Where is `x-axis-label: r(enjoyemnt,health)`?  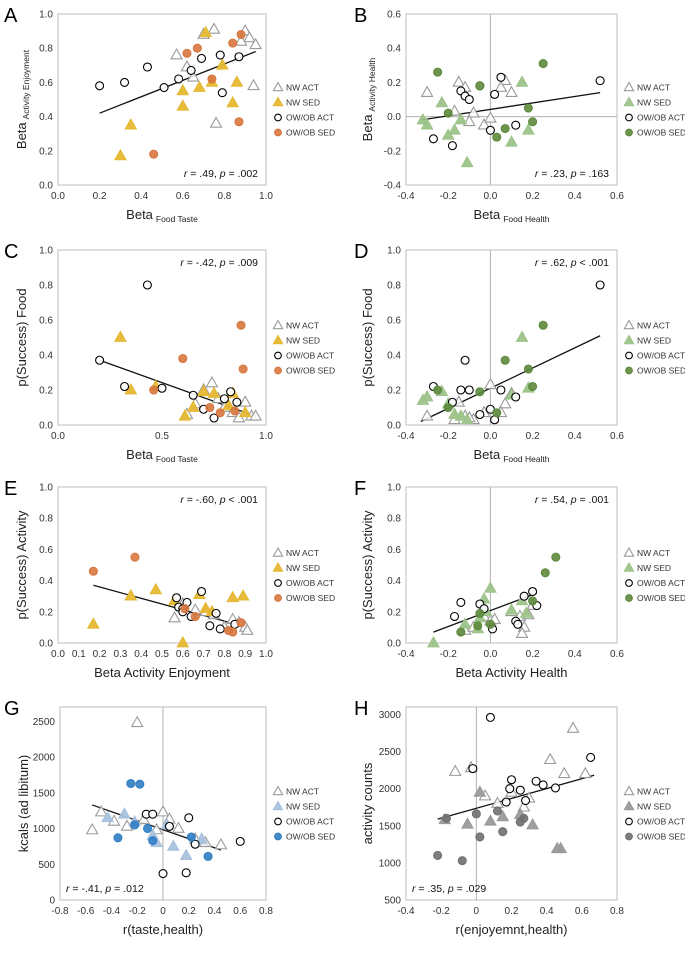 x-axis-label: r(enjoyemnt,health) is located at coordinates (512, 929).